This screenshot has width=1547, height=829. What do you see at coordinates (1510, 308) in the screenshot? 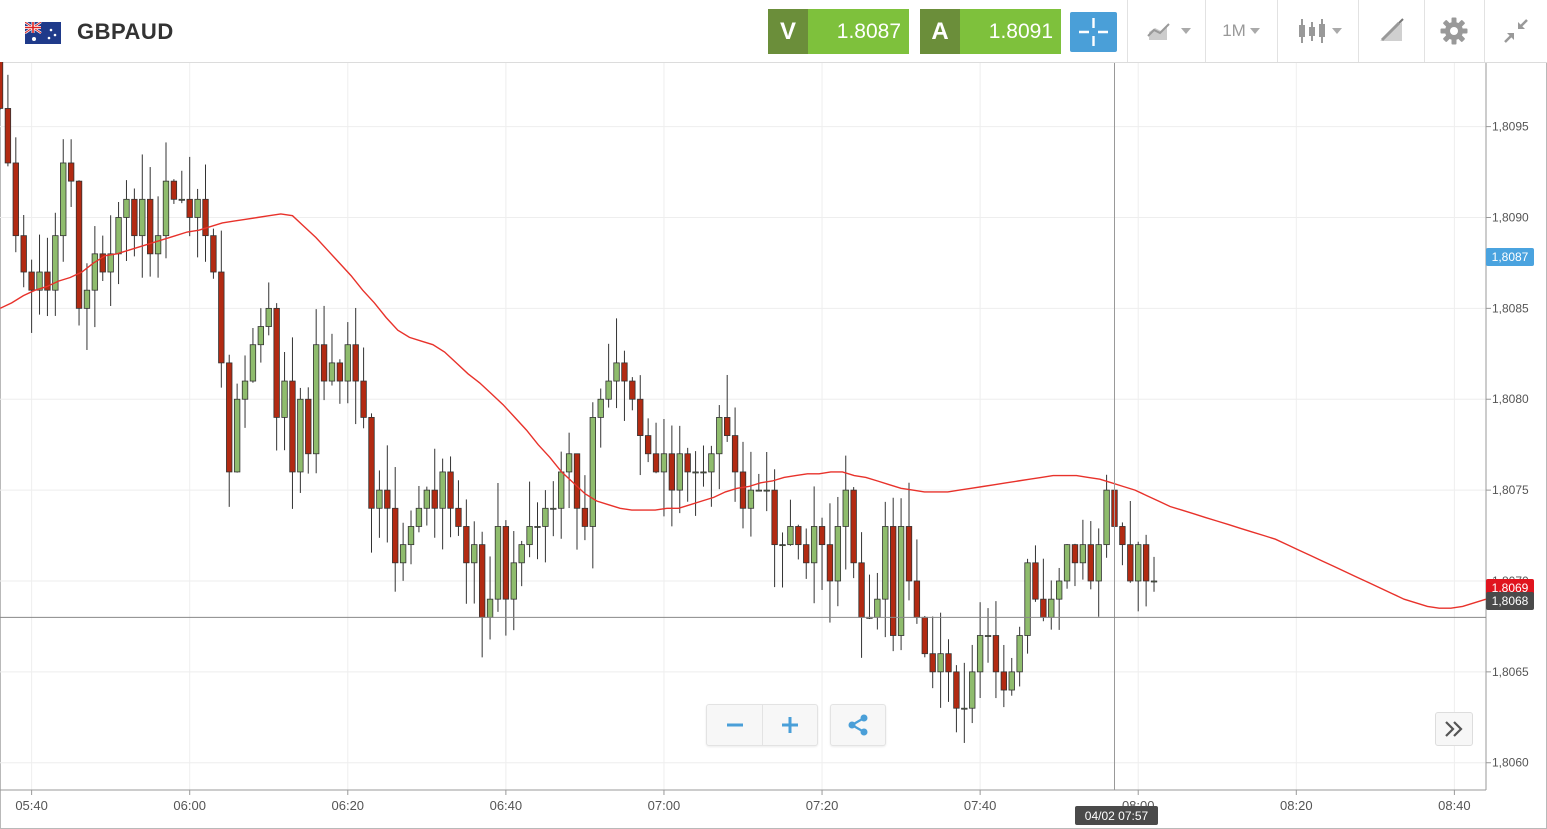
I see `y-tick-label: 1,8085` at bounding box center [1510, 308].